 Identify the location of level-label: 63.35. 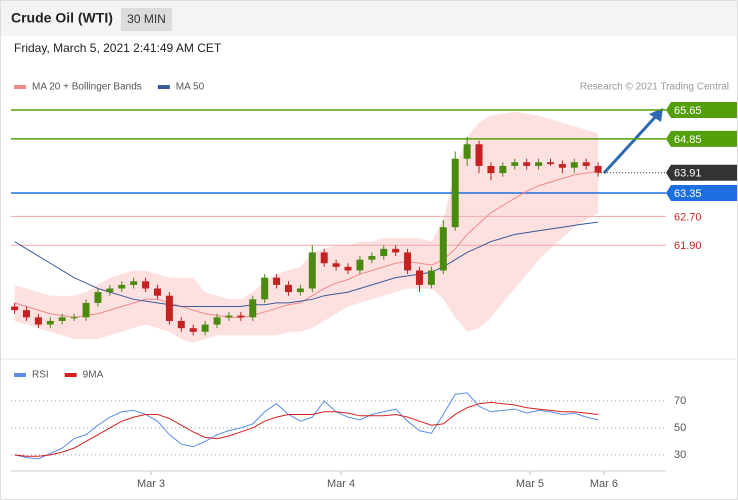
(688, 194).